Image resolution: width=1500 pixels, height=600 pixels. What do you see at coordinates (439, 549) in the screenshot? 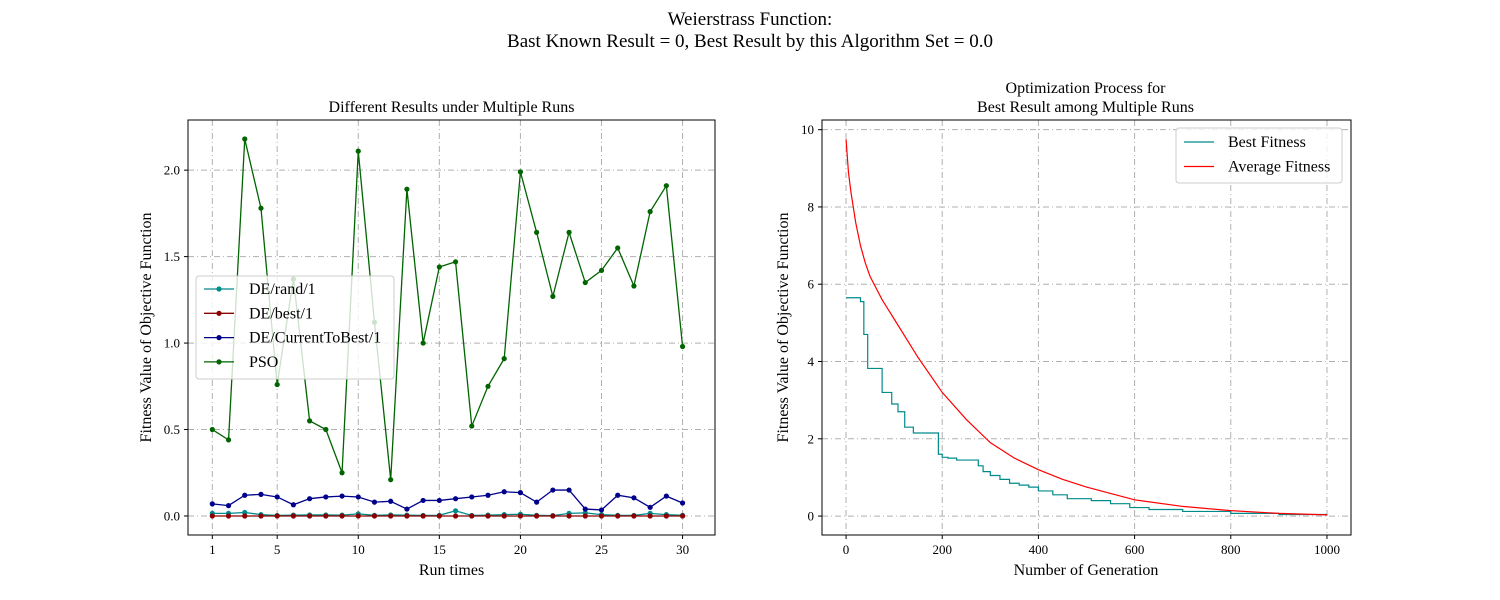
I see `c1-x-tick-label: 15` at bounding box center [439, 549].